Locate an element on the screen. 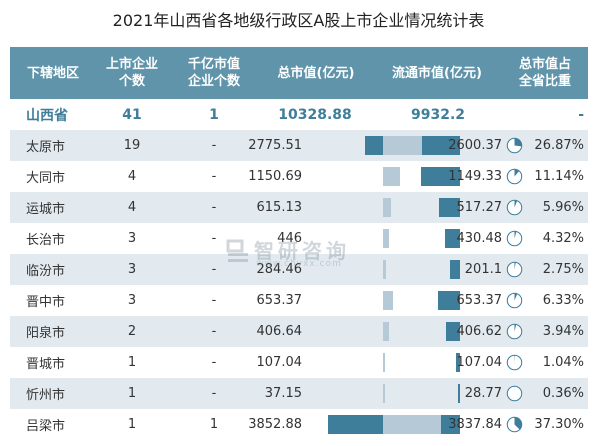  table-row: 吕梁市 1 1 3852.88 3837.84 37.30% is located at coordinates (299, 424).